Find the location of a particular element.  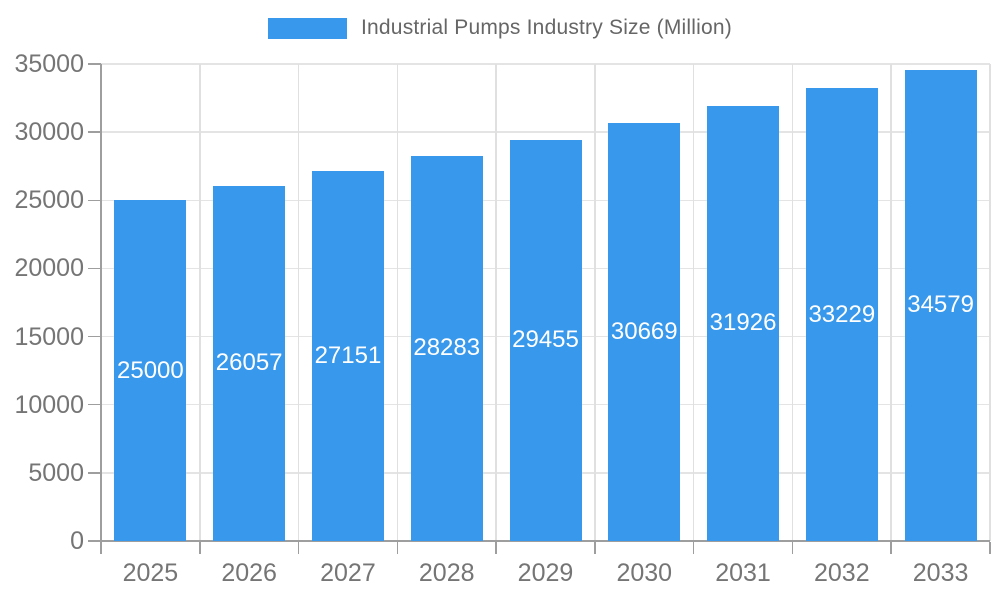

y-axis-label: 5000 is located at coordinates (56, 472).